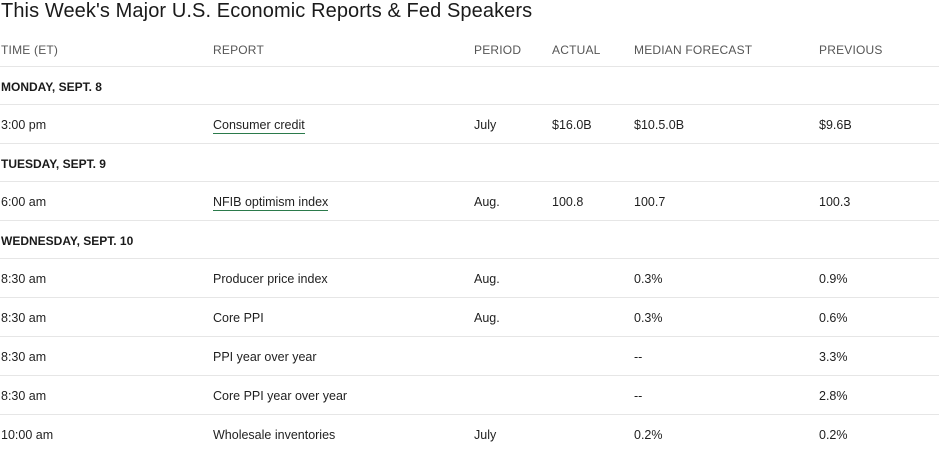  Describe the element at coordinates (238, 318) in the screenshot. I see `report-cell: Core PPI` at that location.